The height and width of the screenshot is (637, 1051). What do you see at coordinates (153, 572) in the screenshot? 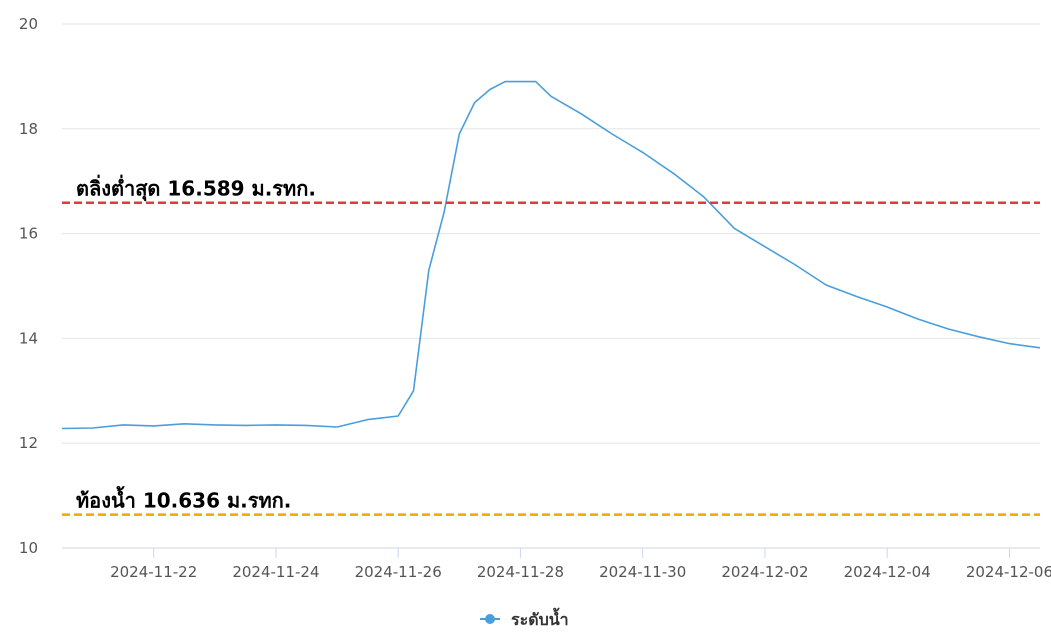
I see `x-tick-label: 2024-11-22` at bounding box center [153, 572].